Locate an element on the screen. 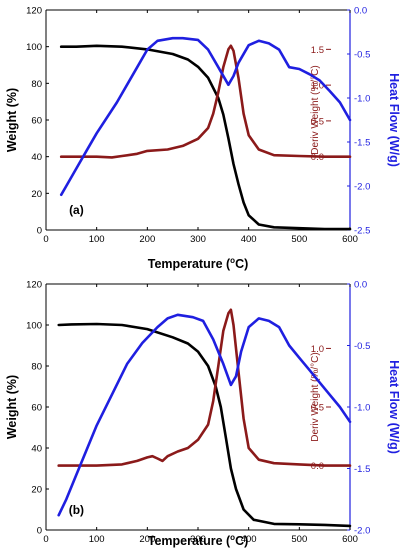 Image resolution: width=405 pixels, height=550 pixels. deriv-tick-label: 1.5 is located at coordinates (317, 50).